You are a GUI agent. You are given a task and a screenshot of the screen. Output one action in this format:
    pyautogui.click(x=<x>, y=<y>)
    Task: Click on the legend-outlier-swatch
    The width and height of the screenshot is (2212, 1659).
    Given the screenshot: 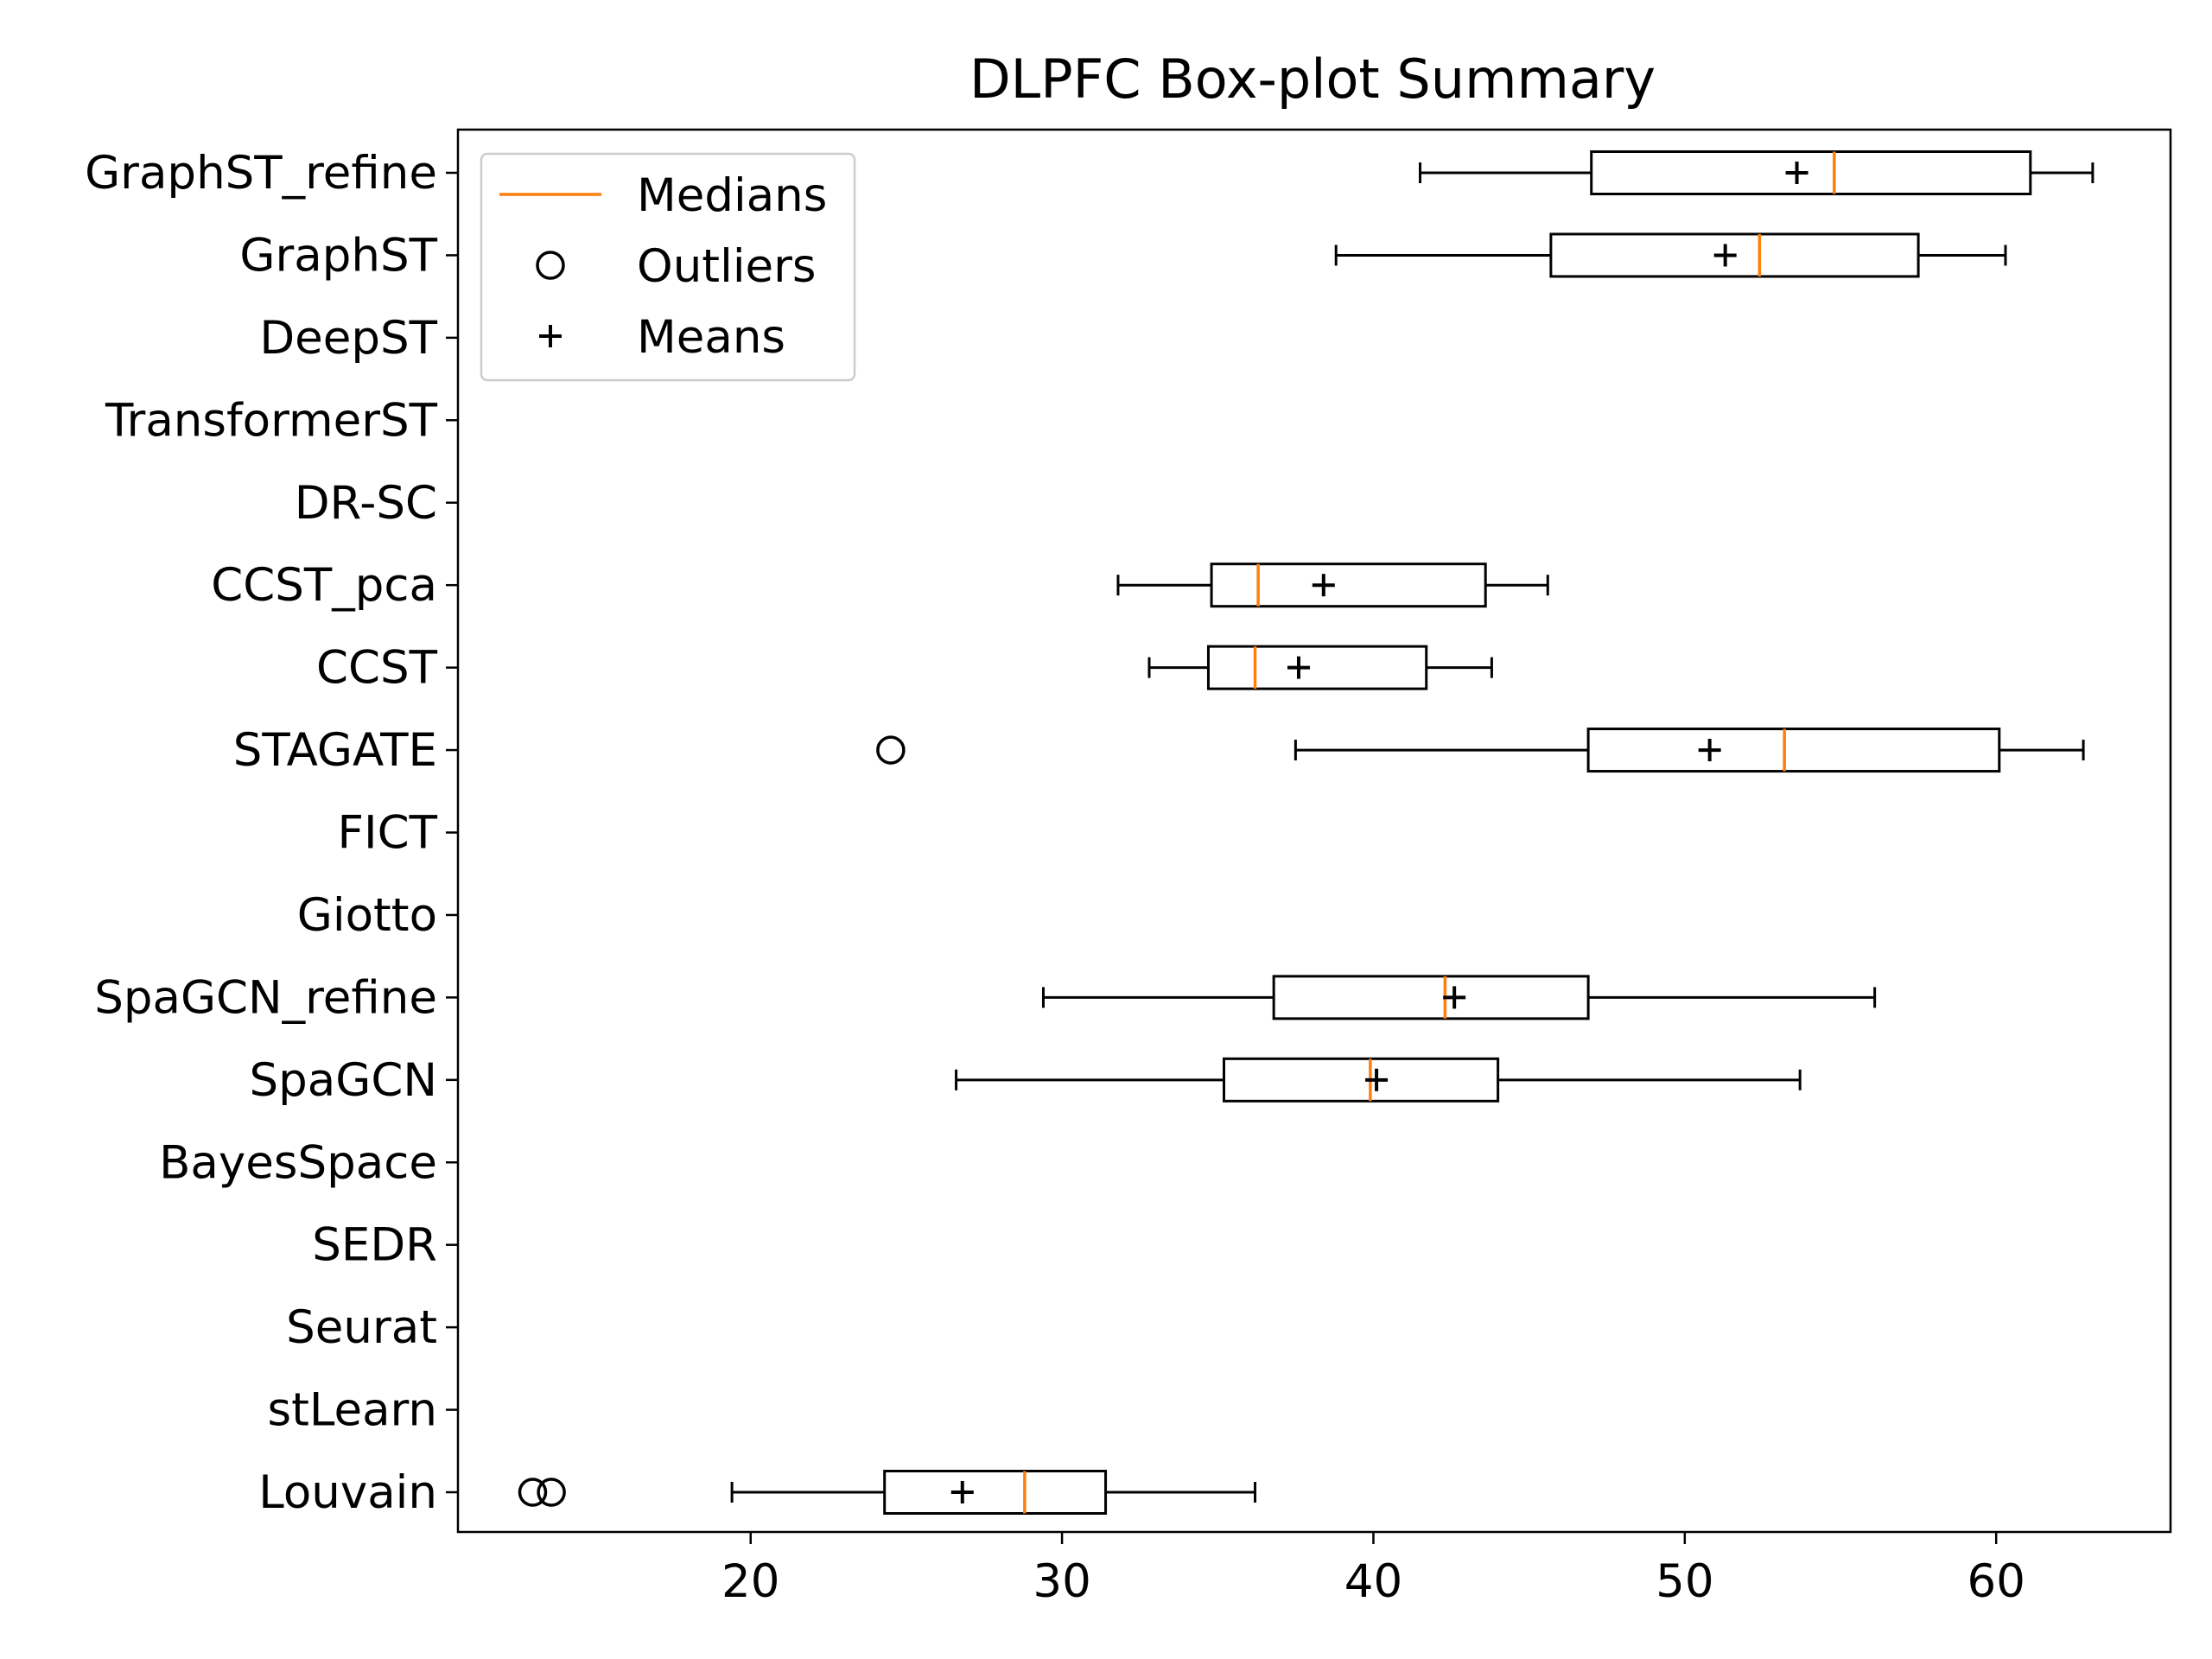 What is the action you would take?
    pyautogui.click(x=550, y=265)
    